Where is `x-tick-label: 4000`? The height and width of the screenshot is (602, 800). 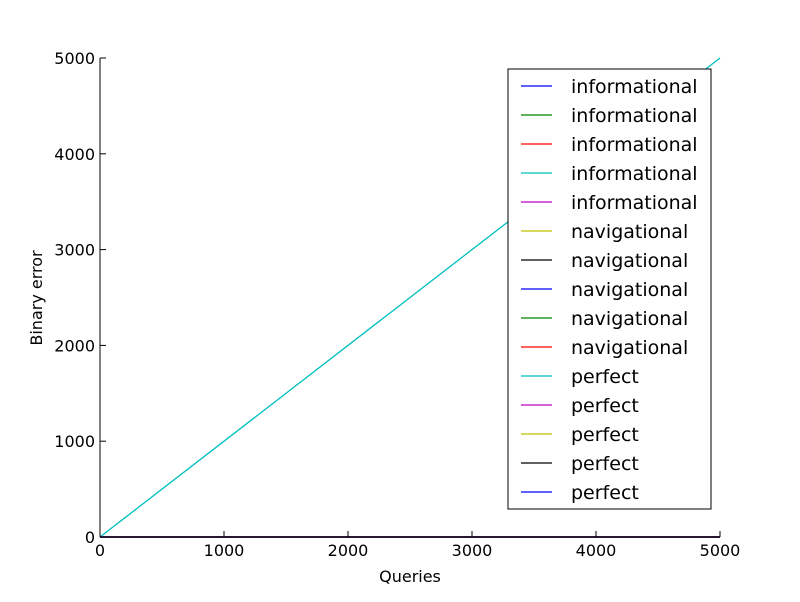
x-tick-label: 4000 is located at coordinates (596, 550).